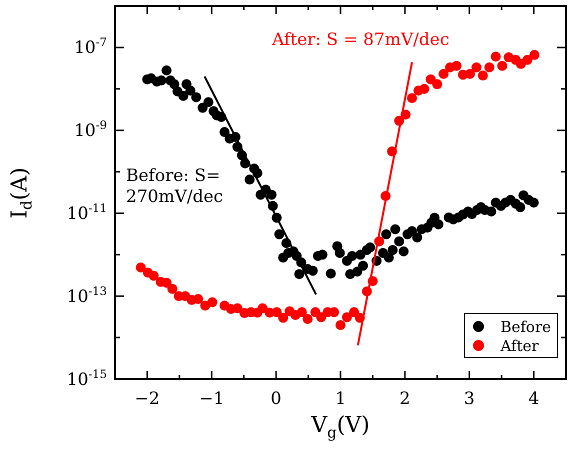 This screenshot has height=451, width=571. Describe the element at coordinates (340, 399) in the screenshot. I see `x-tick-label: 1` at that location.